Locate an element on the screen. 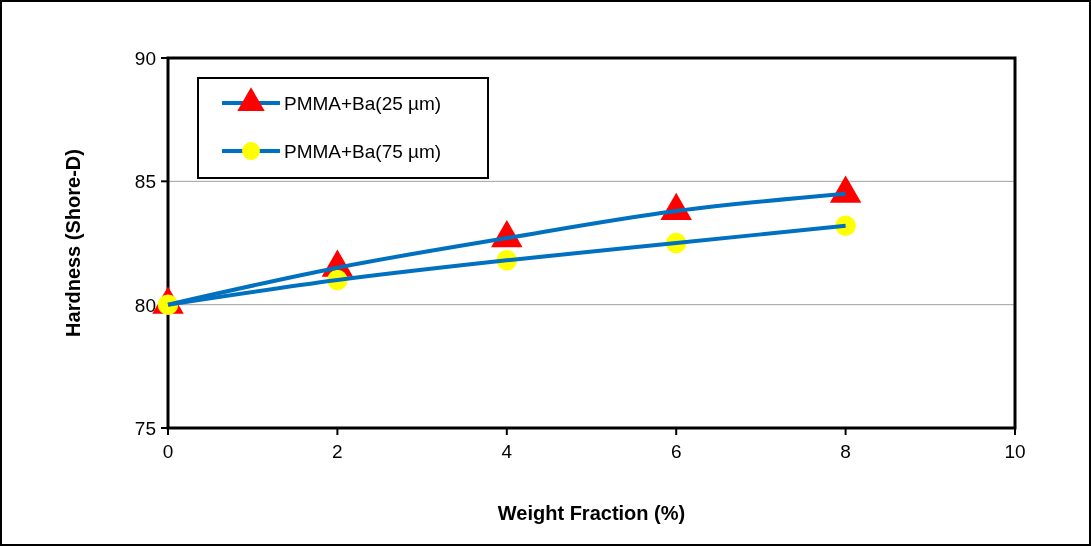 The width and height of the screenshot is (1091, 546). y-axis-title: Hardness (Shore-D) is located at coordinates (73, 243).